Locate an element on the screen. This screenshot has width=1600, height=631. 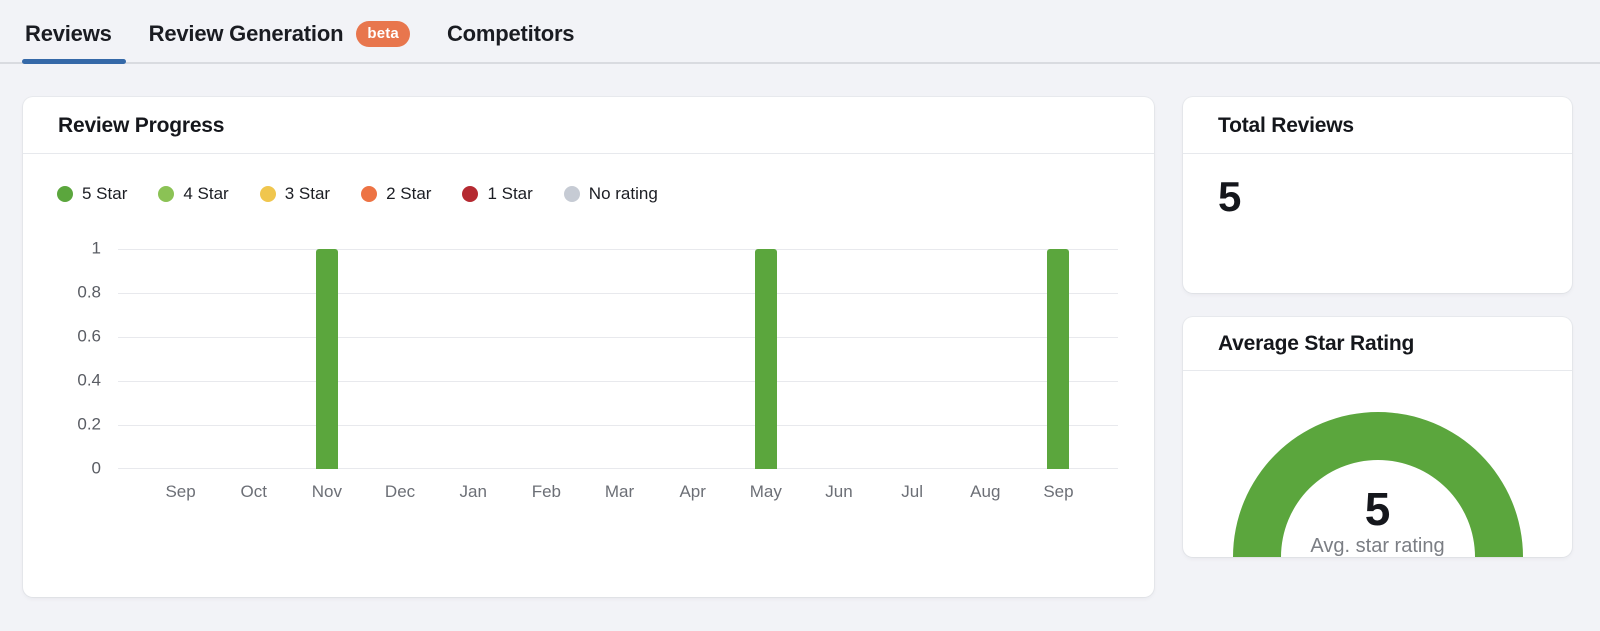
gauge-arc-svg is located at coordinates (1377, 484).